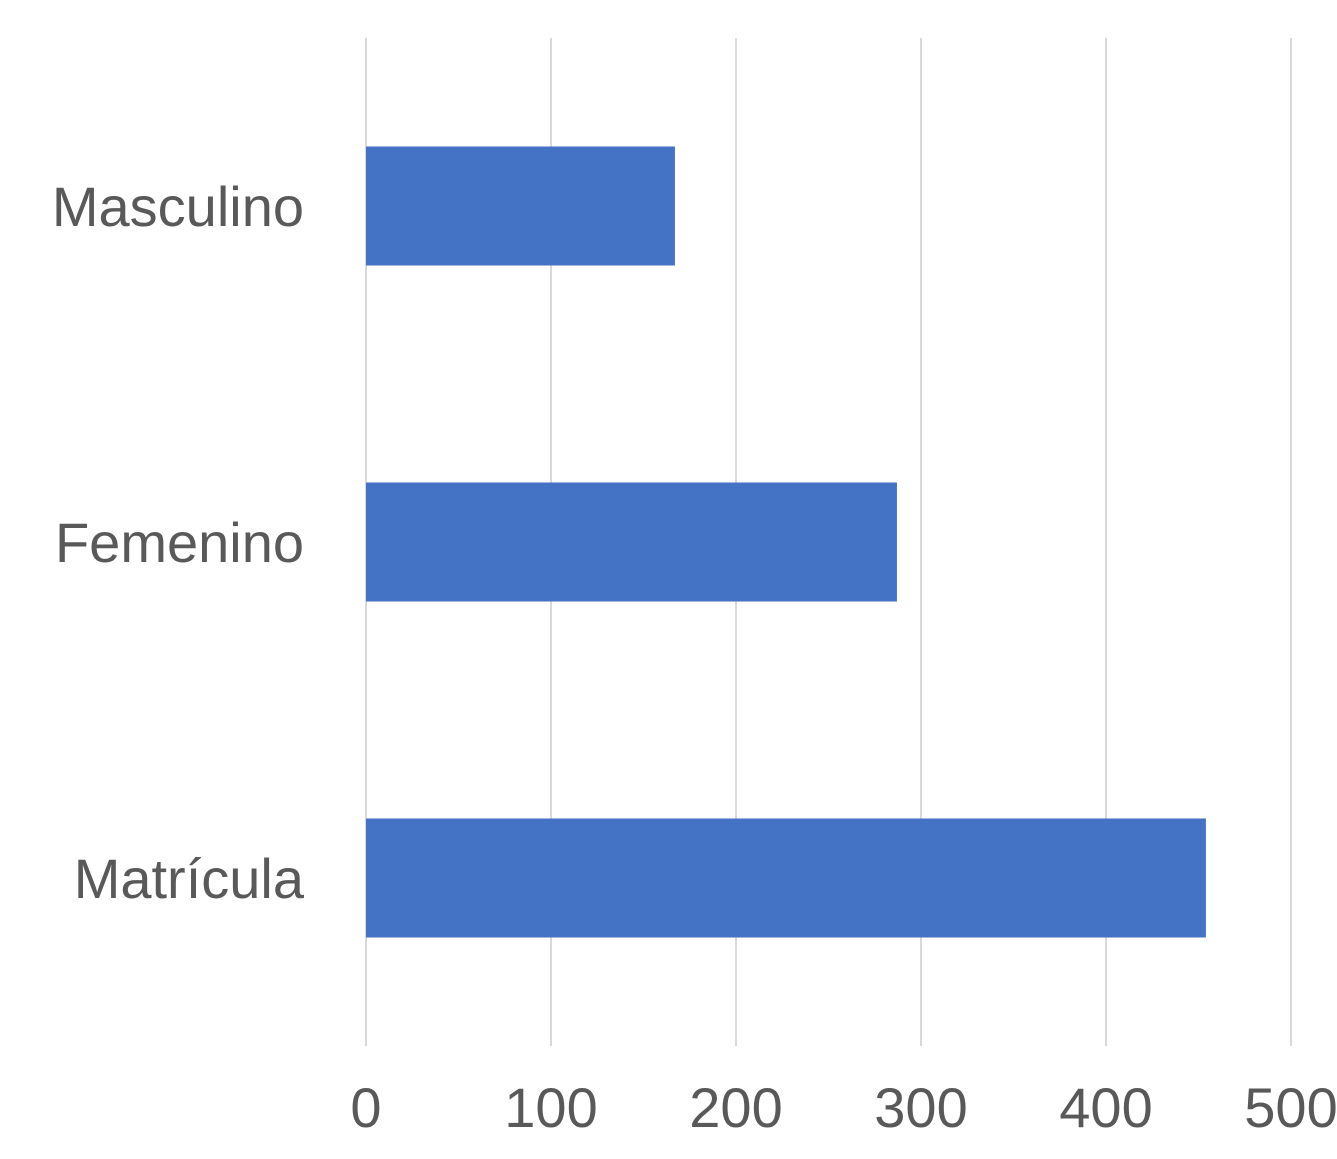 This screenshot has height=1159, width=1337. Describe the element at coordinates (735, 1107) in the screenshot. I see `x-tick-label: 200` at that location.